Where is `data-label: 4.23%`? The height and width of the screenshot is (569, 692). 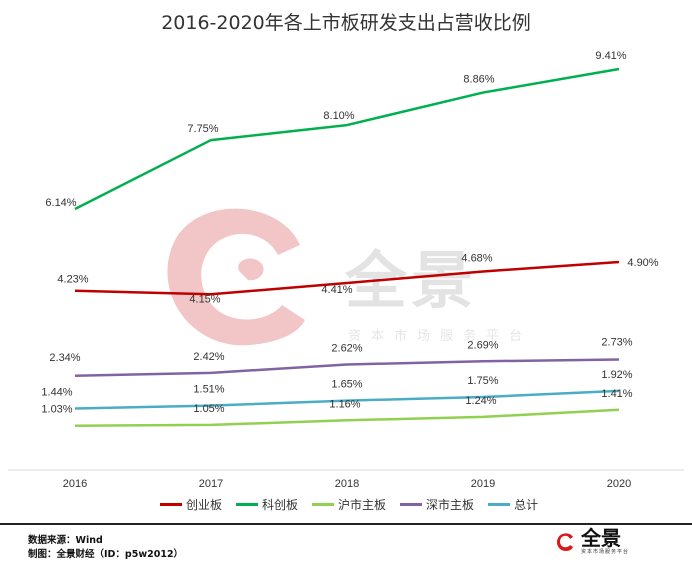
data-label: 4.23% is located at coordinates (72, 280).